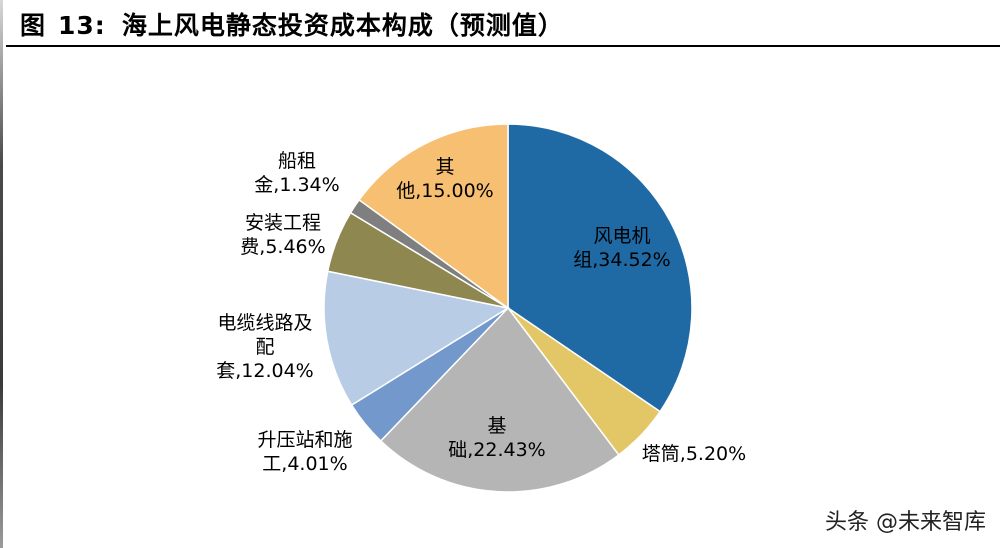  I want to click on slice-label-line: 配, so click(264, 347).